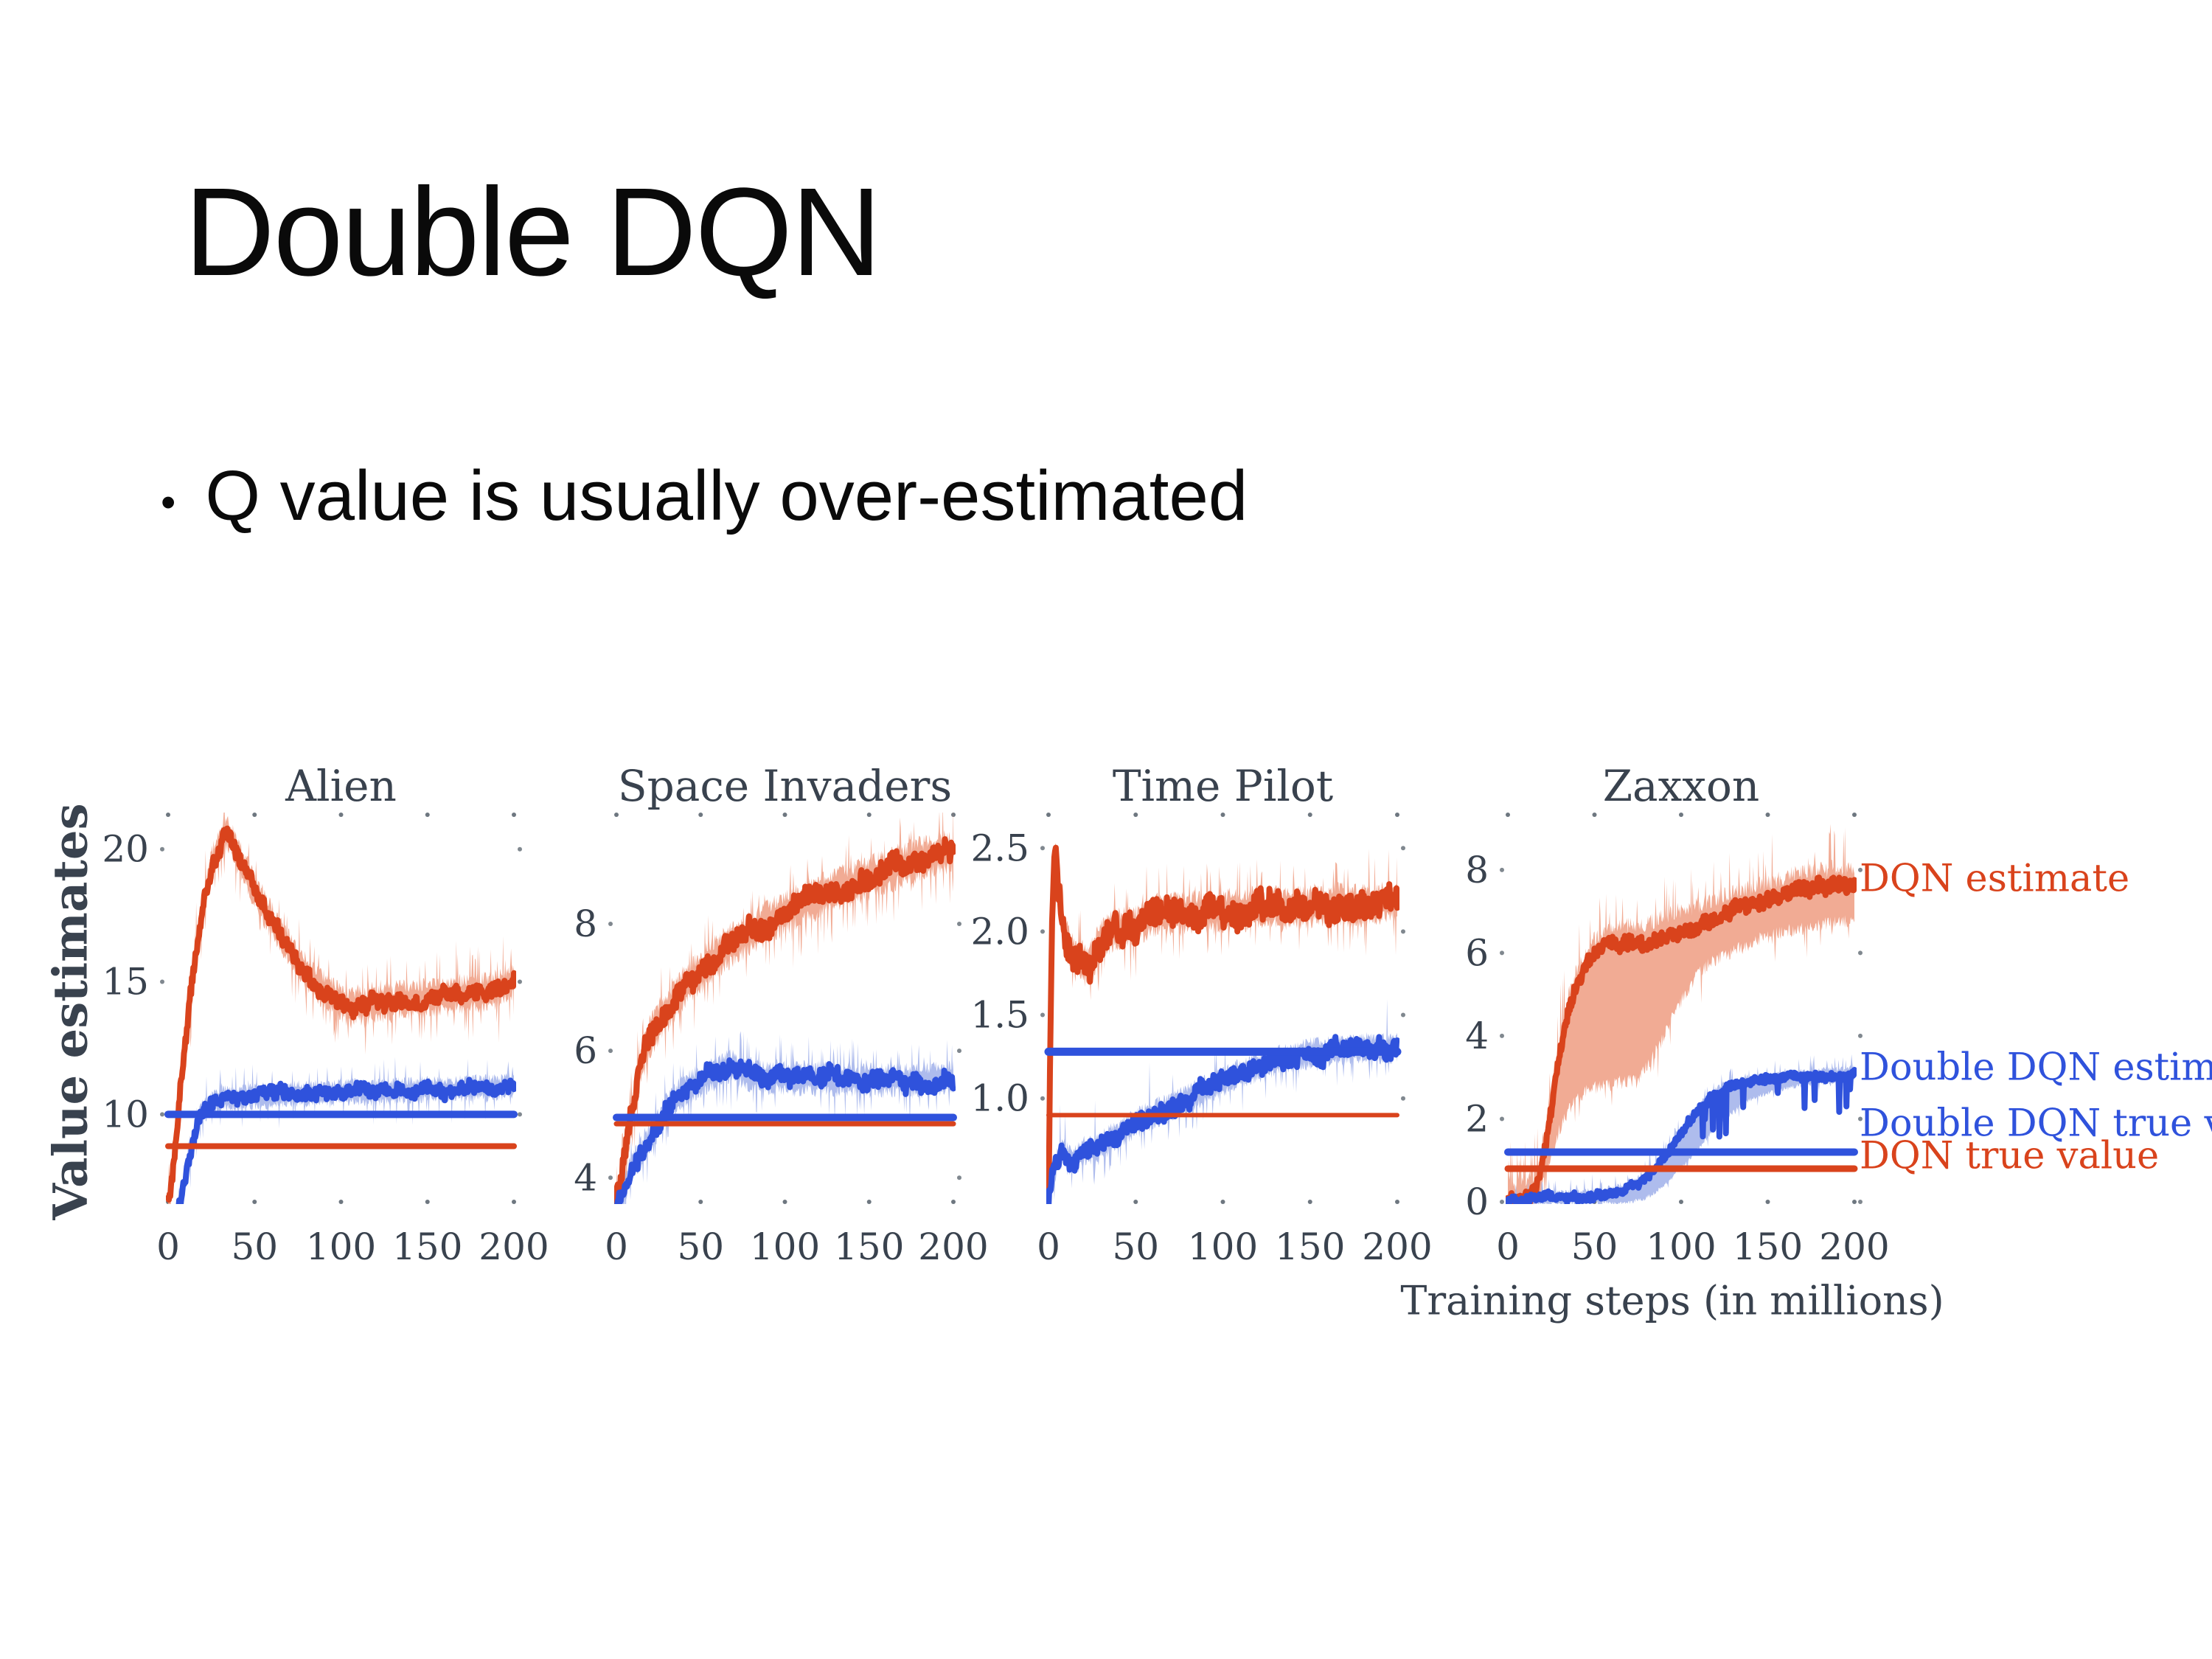 The height and width of the screenshot is (1659, 2212). Describe the element at coordinates (125, 1114) in the screenshot. I see `y-tick-label: 10` at that location.